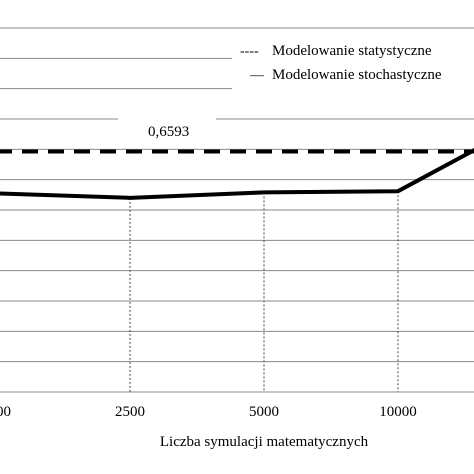 This screenshot has height=474, width=474. I want to click on x-tick-label: 10000, so click(398, 412).